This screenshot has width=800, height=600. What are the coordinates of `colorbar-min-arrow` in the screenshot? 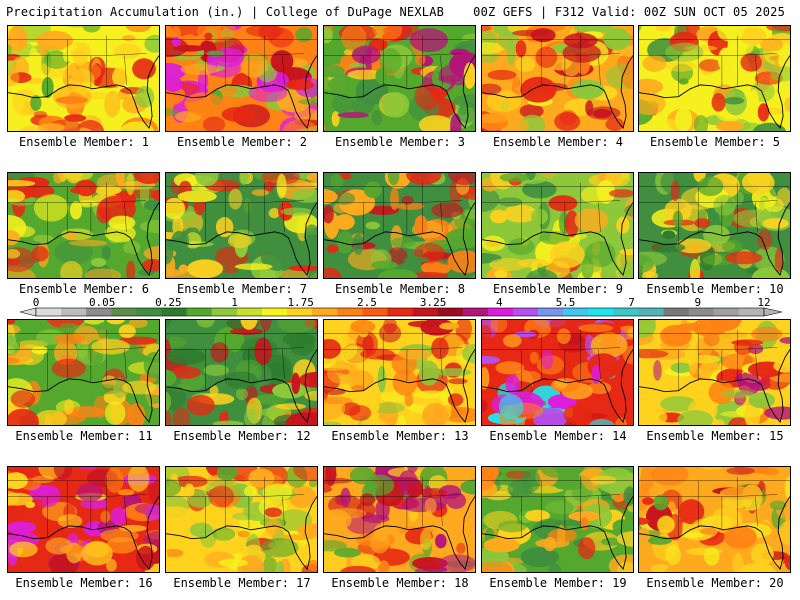 It's located at (28, 312).